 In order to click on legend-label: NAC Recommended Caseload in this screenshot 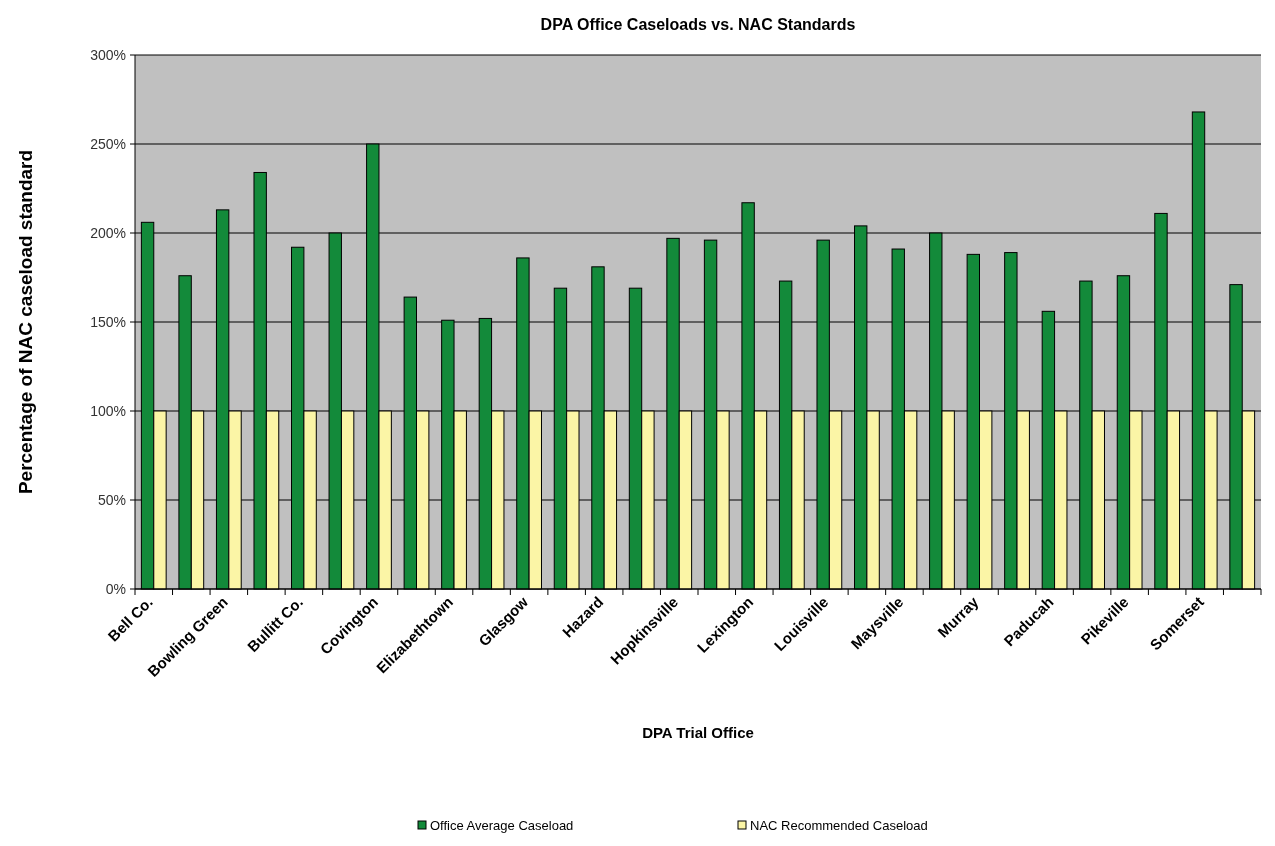, I will do `click(839, 825)`.